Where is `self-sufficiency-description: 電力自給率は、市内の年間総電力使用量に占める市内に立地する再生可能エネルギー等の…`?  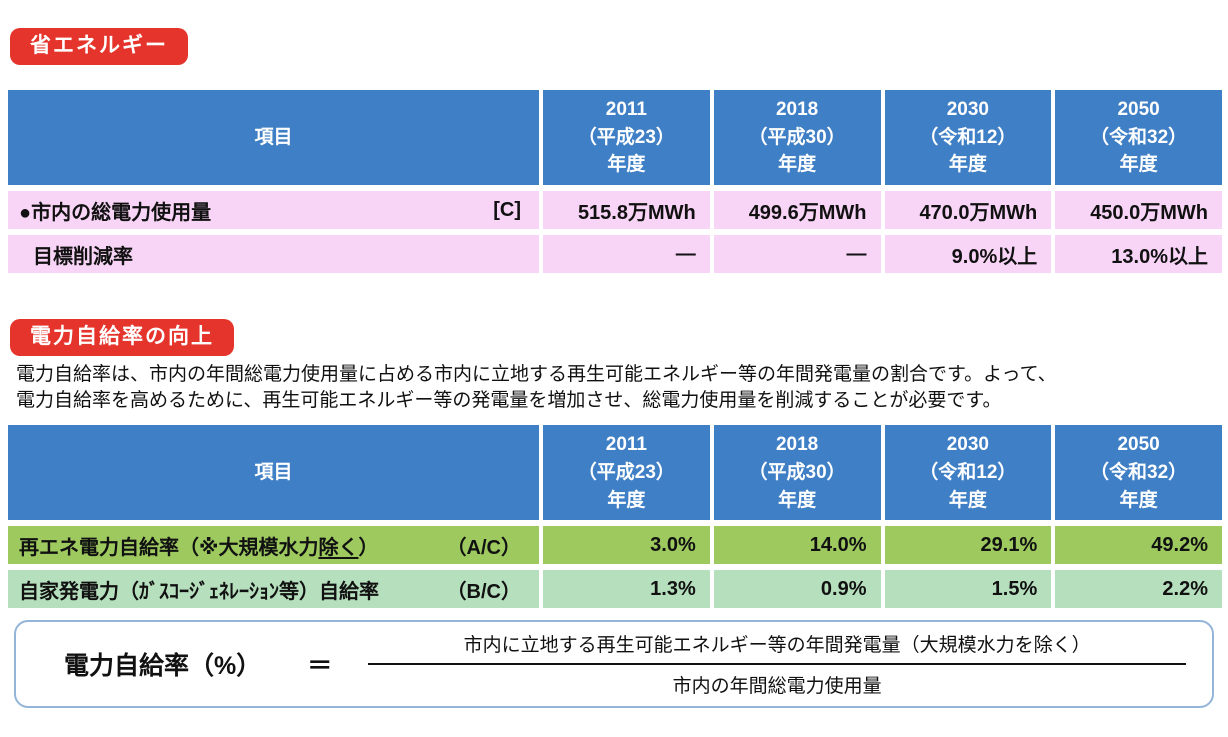 self-sufficiency-description: 電力自給率は、市内の年間総電力使用量に占める市内に立地する再生可能エネルギー等の… is located at coordinates (622, 387).